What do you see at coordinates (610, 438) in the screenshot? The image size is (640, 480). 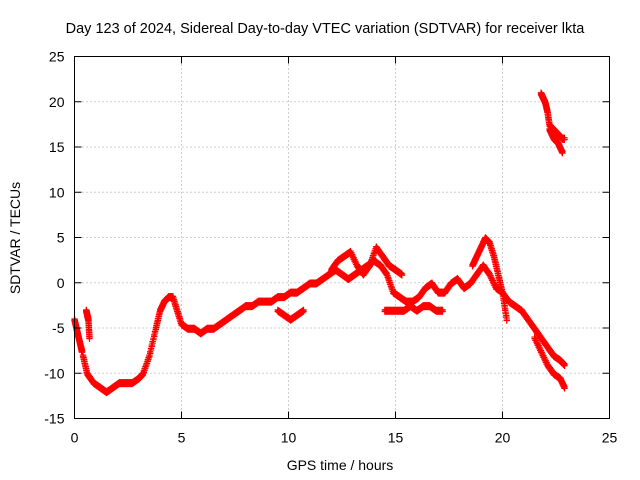 I see `x-tick-label: 25` at bounding box center [610, 438].